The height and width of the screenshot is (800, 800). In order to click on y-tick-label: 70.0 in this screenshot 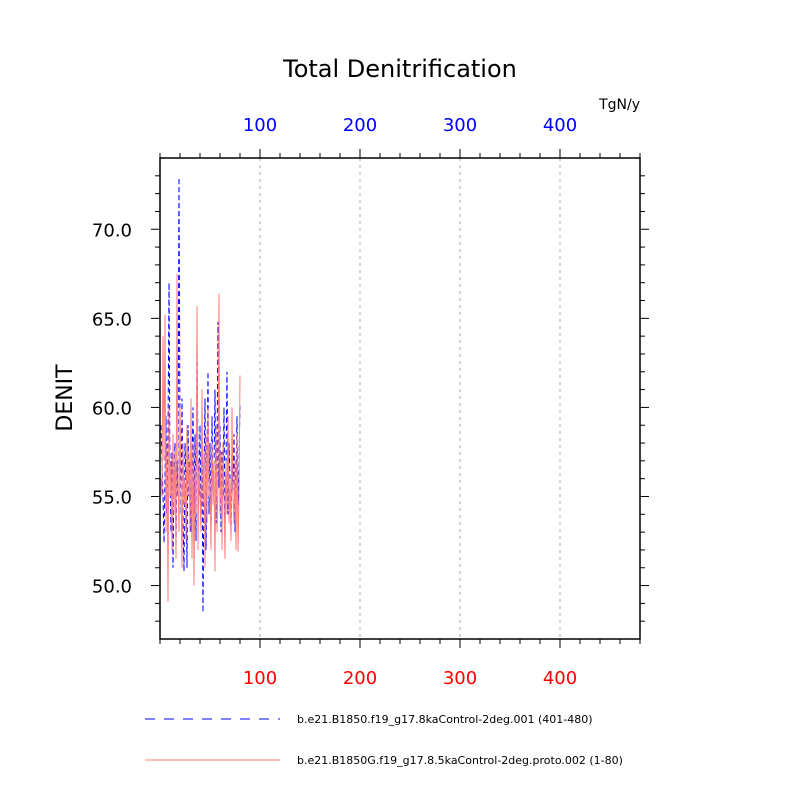, I will do `click(112, 230)`.